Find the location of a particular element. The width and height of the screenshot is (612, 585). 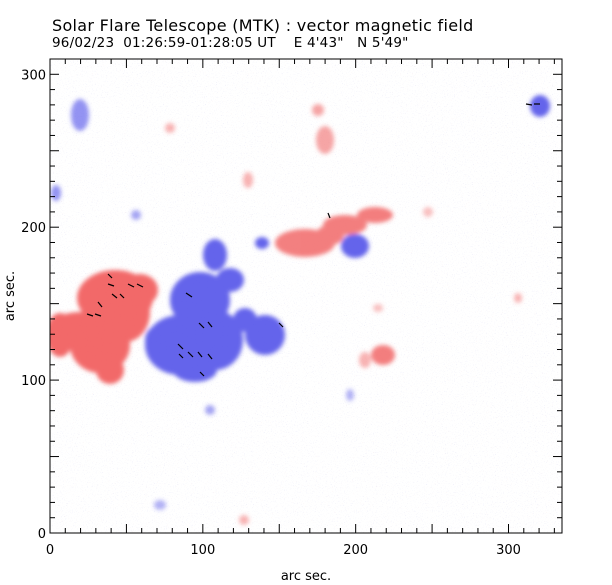

y-tick-label: 0 is located at coordinates (42, 534).